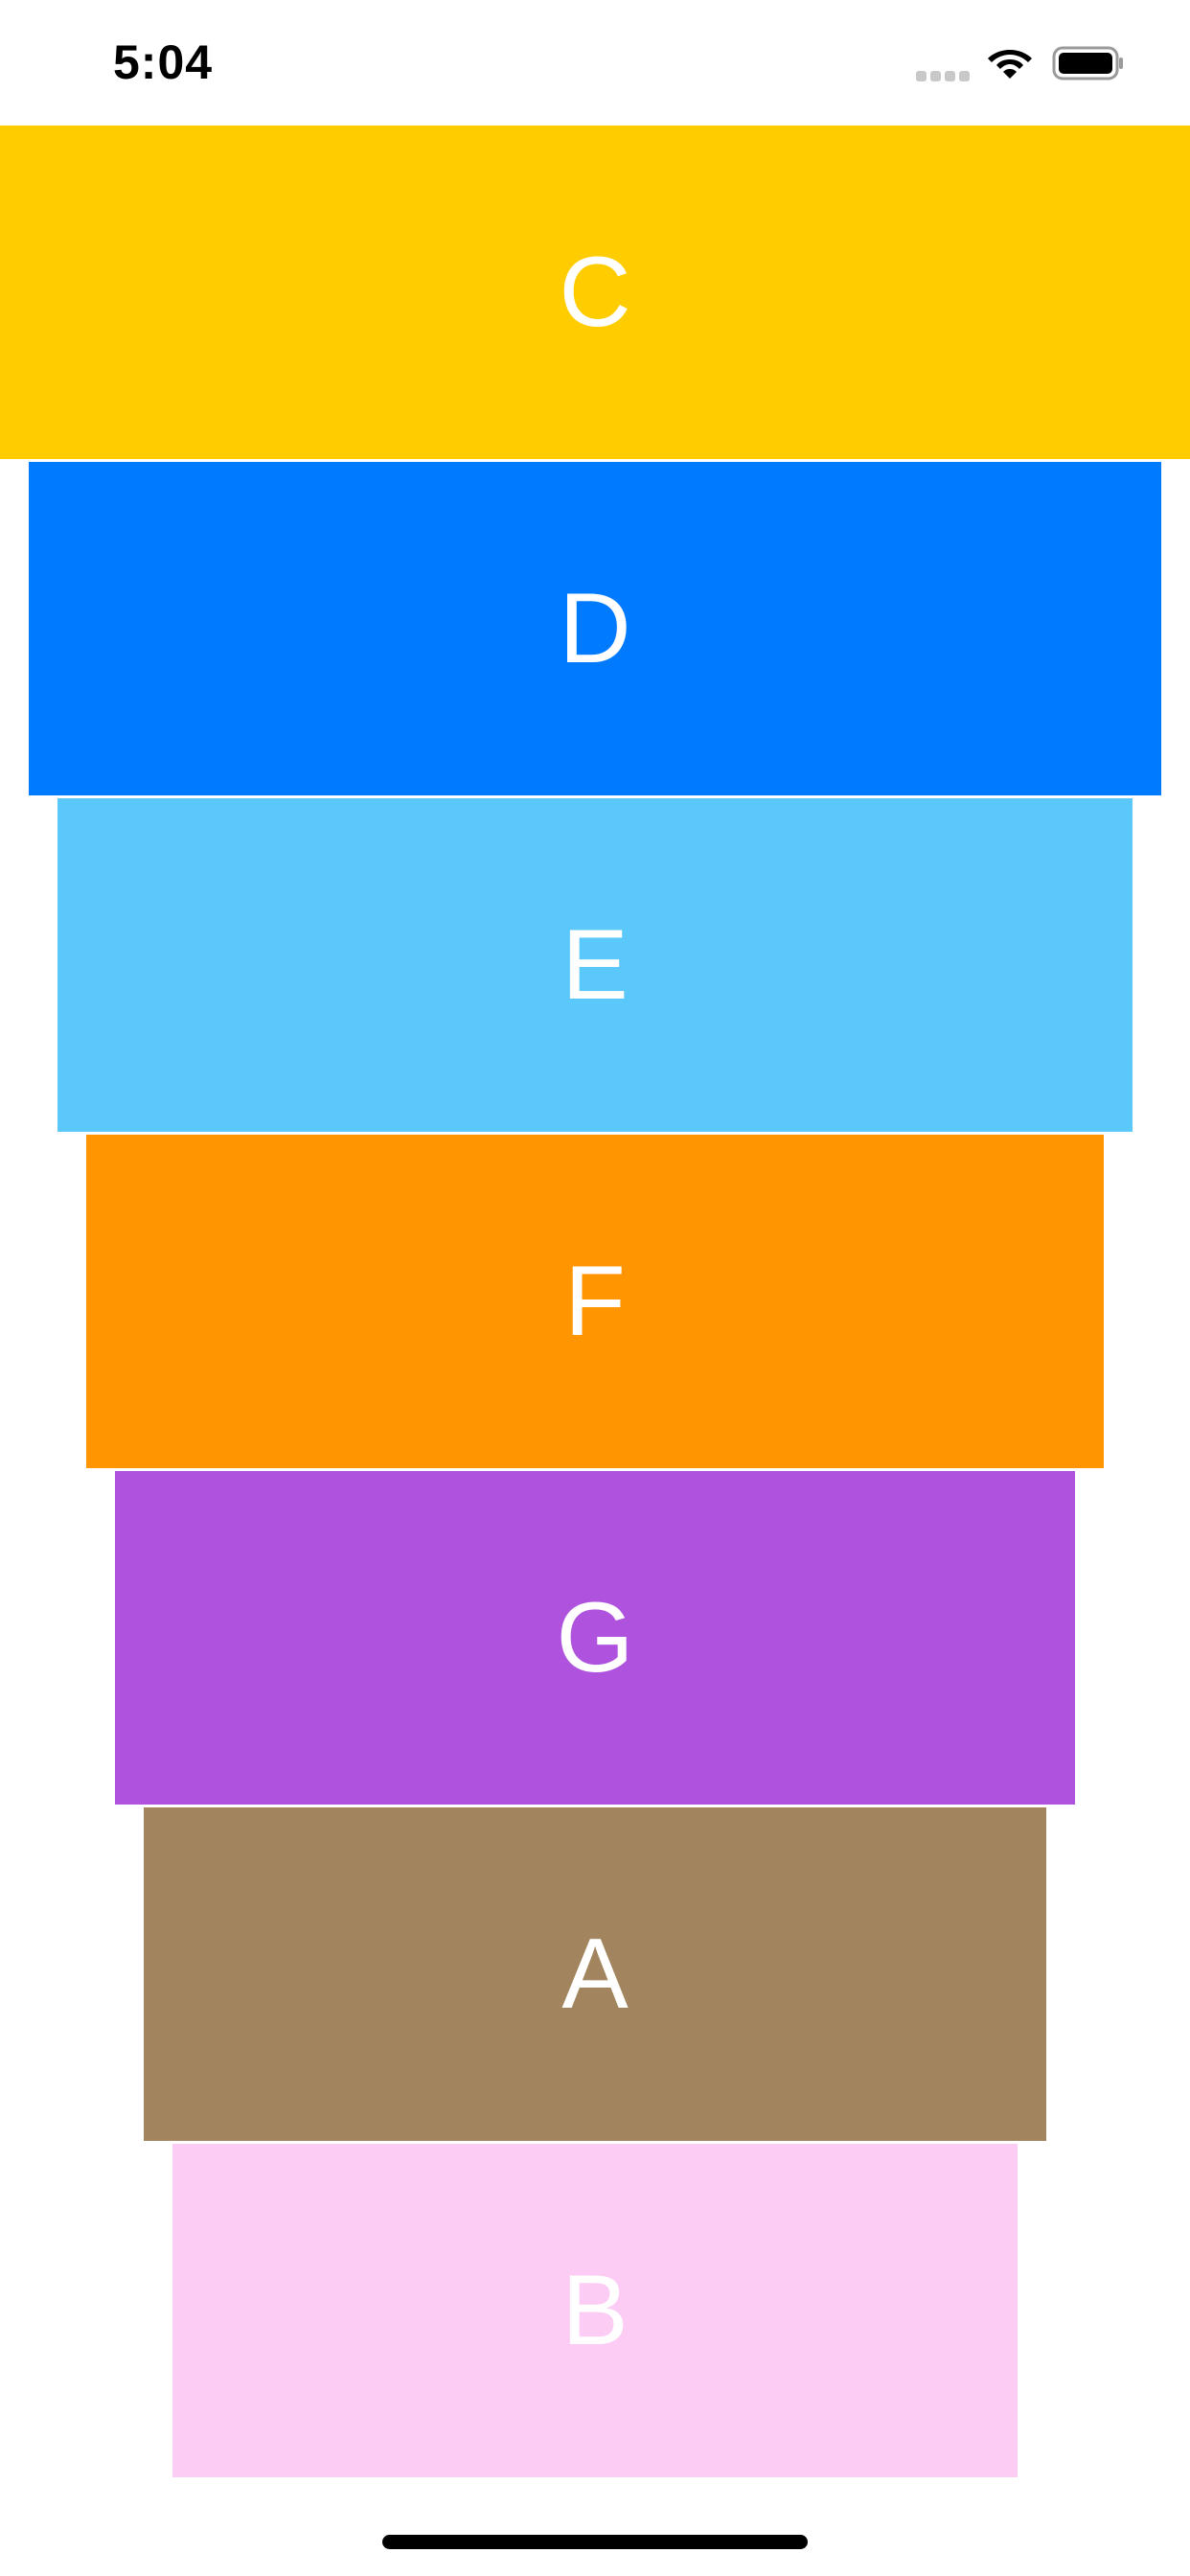 This screenshot has width=1190, height=2576. Describe the element at coordinates (595, 2542) in the screenshot. I see `home-indicator` at that location.